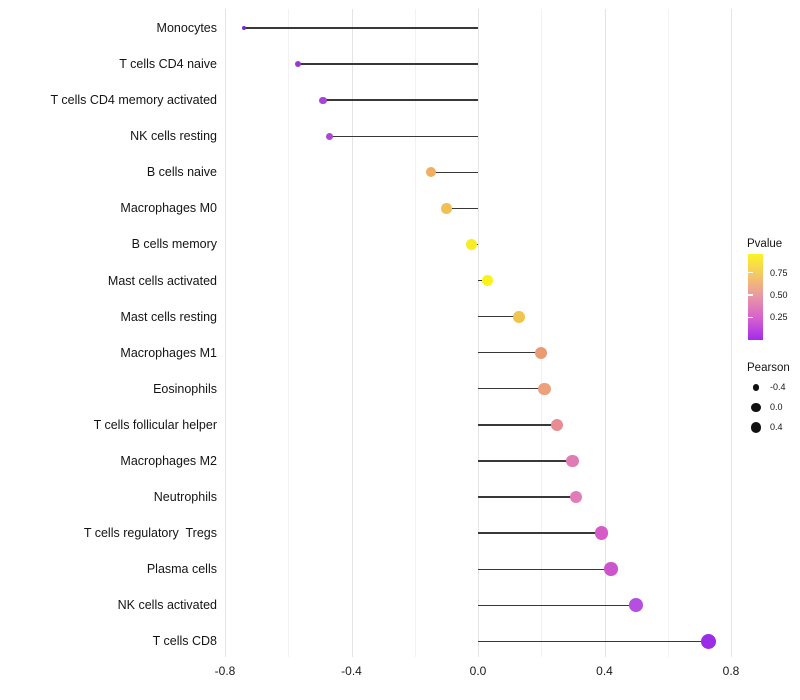 The height and width of the screenshot is (700, 800). I want to click on y-axis-label: T cells follicular helper, so click(155, 424).